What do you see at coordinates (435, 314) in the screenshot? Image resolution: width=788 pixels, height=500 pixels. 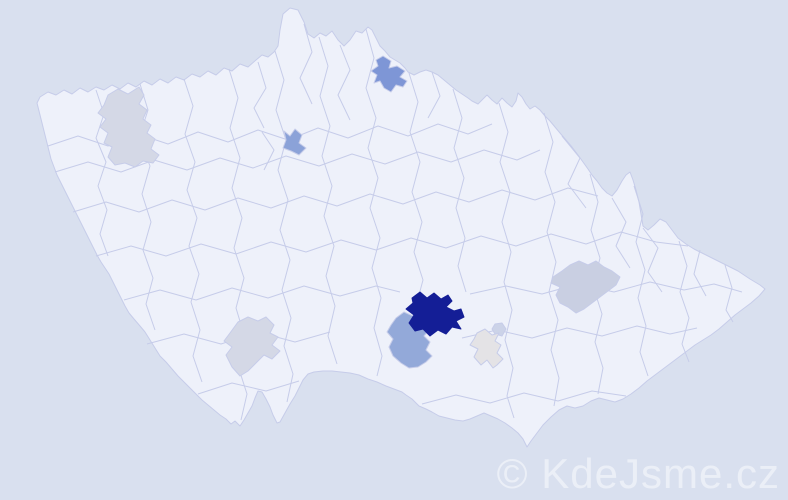 I see `highlight-district-highland-dark` at bounding box center [435, 314].